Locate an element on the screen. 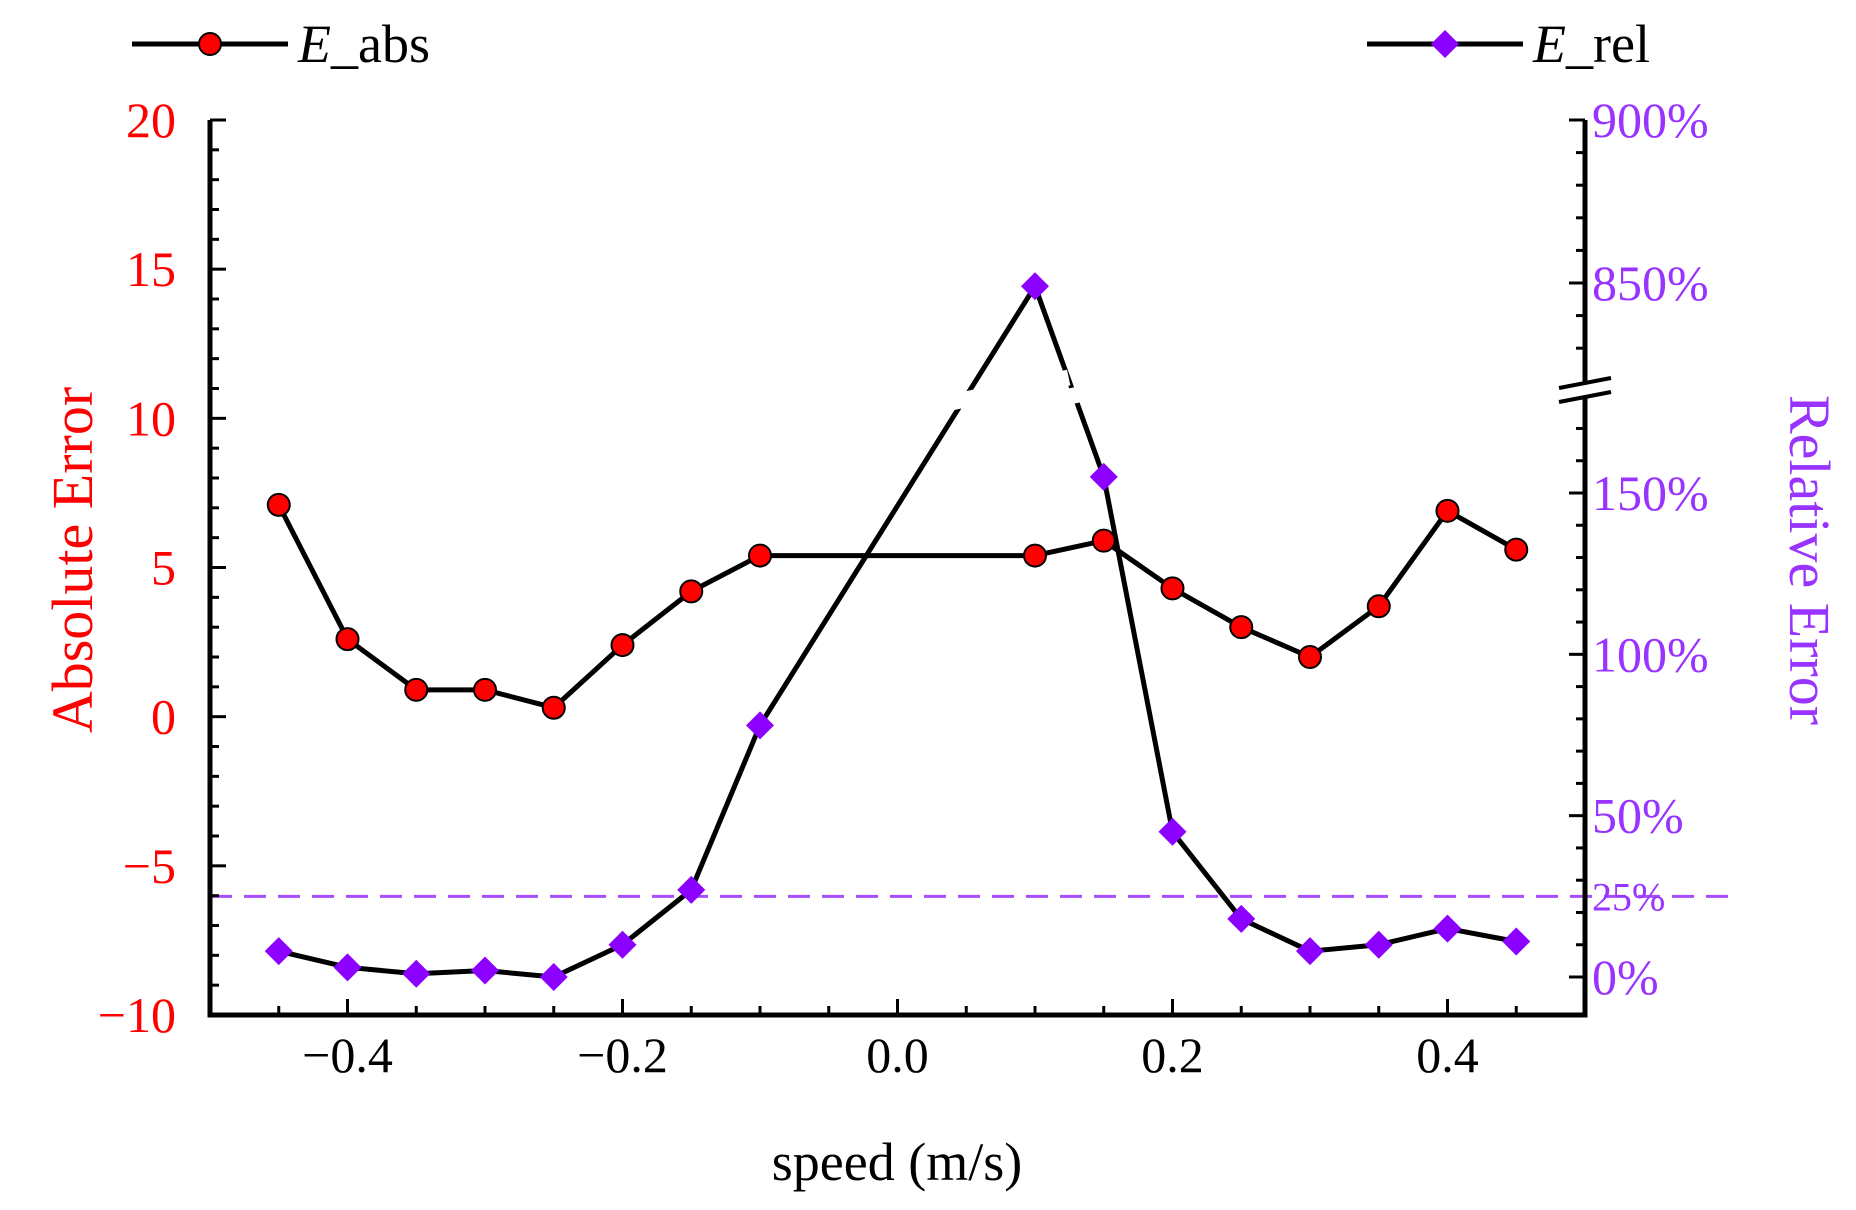 This screenshot has width=1856, height=1210. legend-label-rest: _rel is located at coordinates (1607, 44).